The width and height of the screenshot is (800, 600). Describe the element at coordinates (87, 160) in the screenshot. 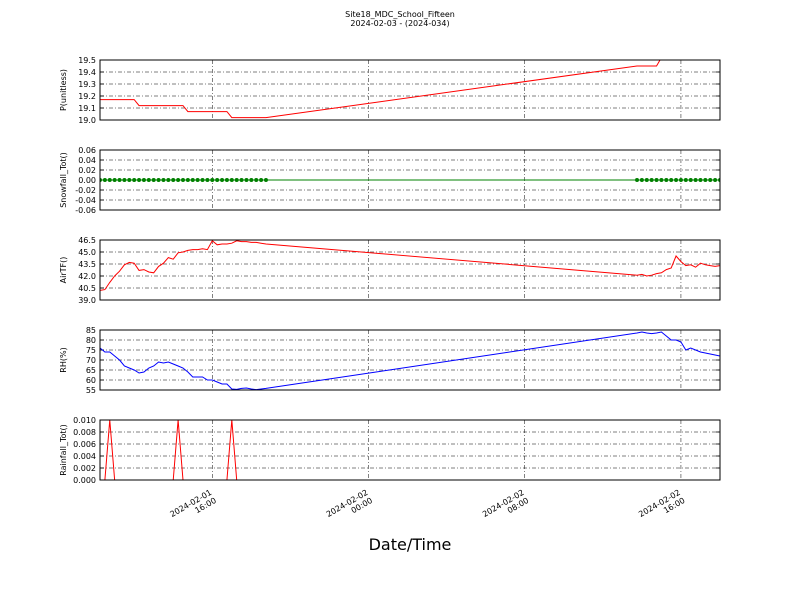

I see `y-tick-label: 0.04` at that location.